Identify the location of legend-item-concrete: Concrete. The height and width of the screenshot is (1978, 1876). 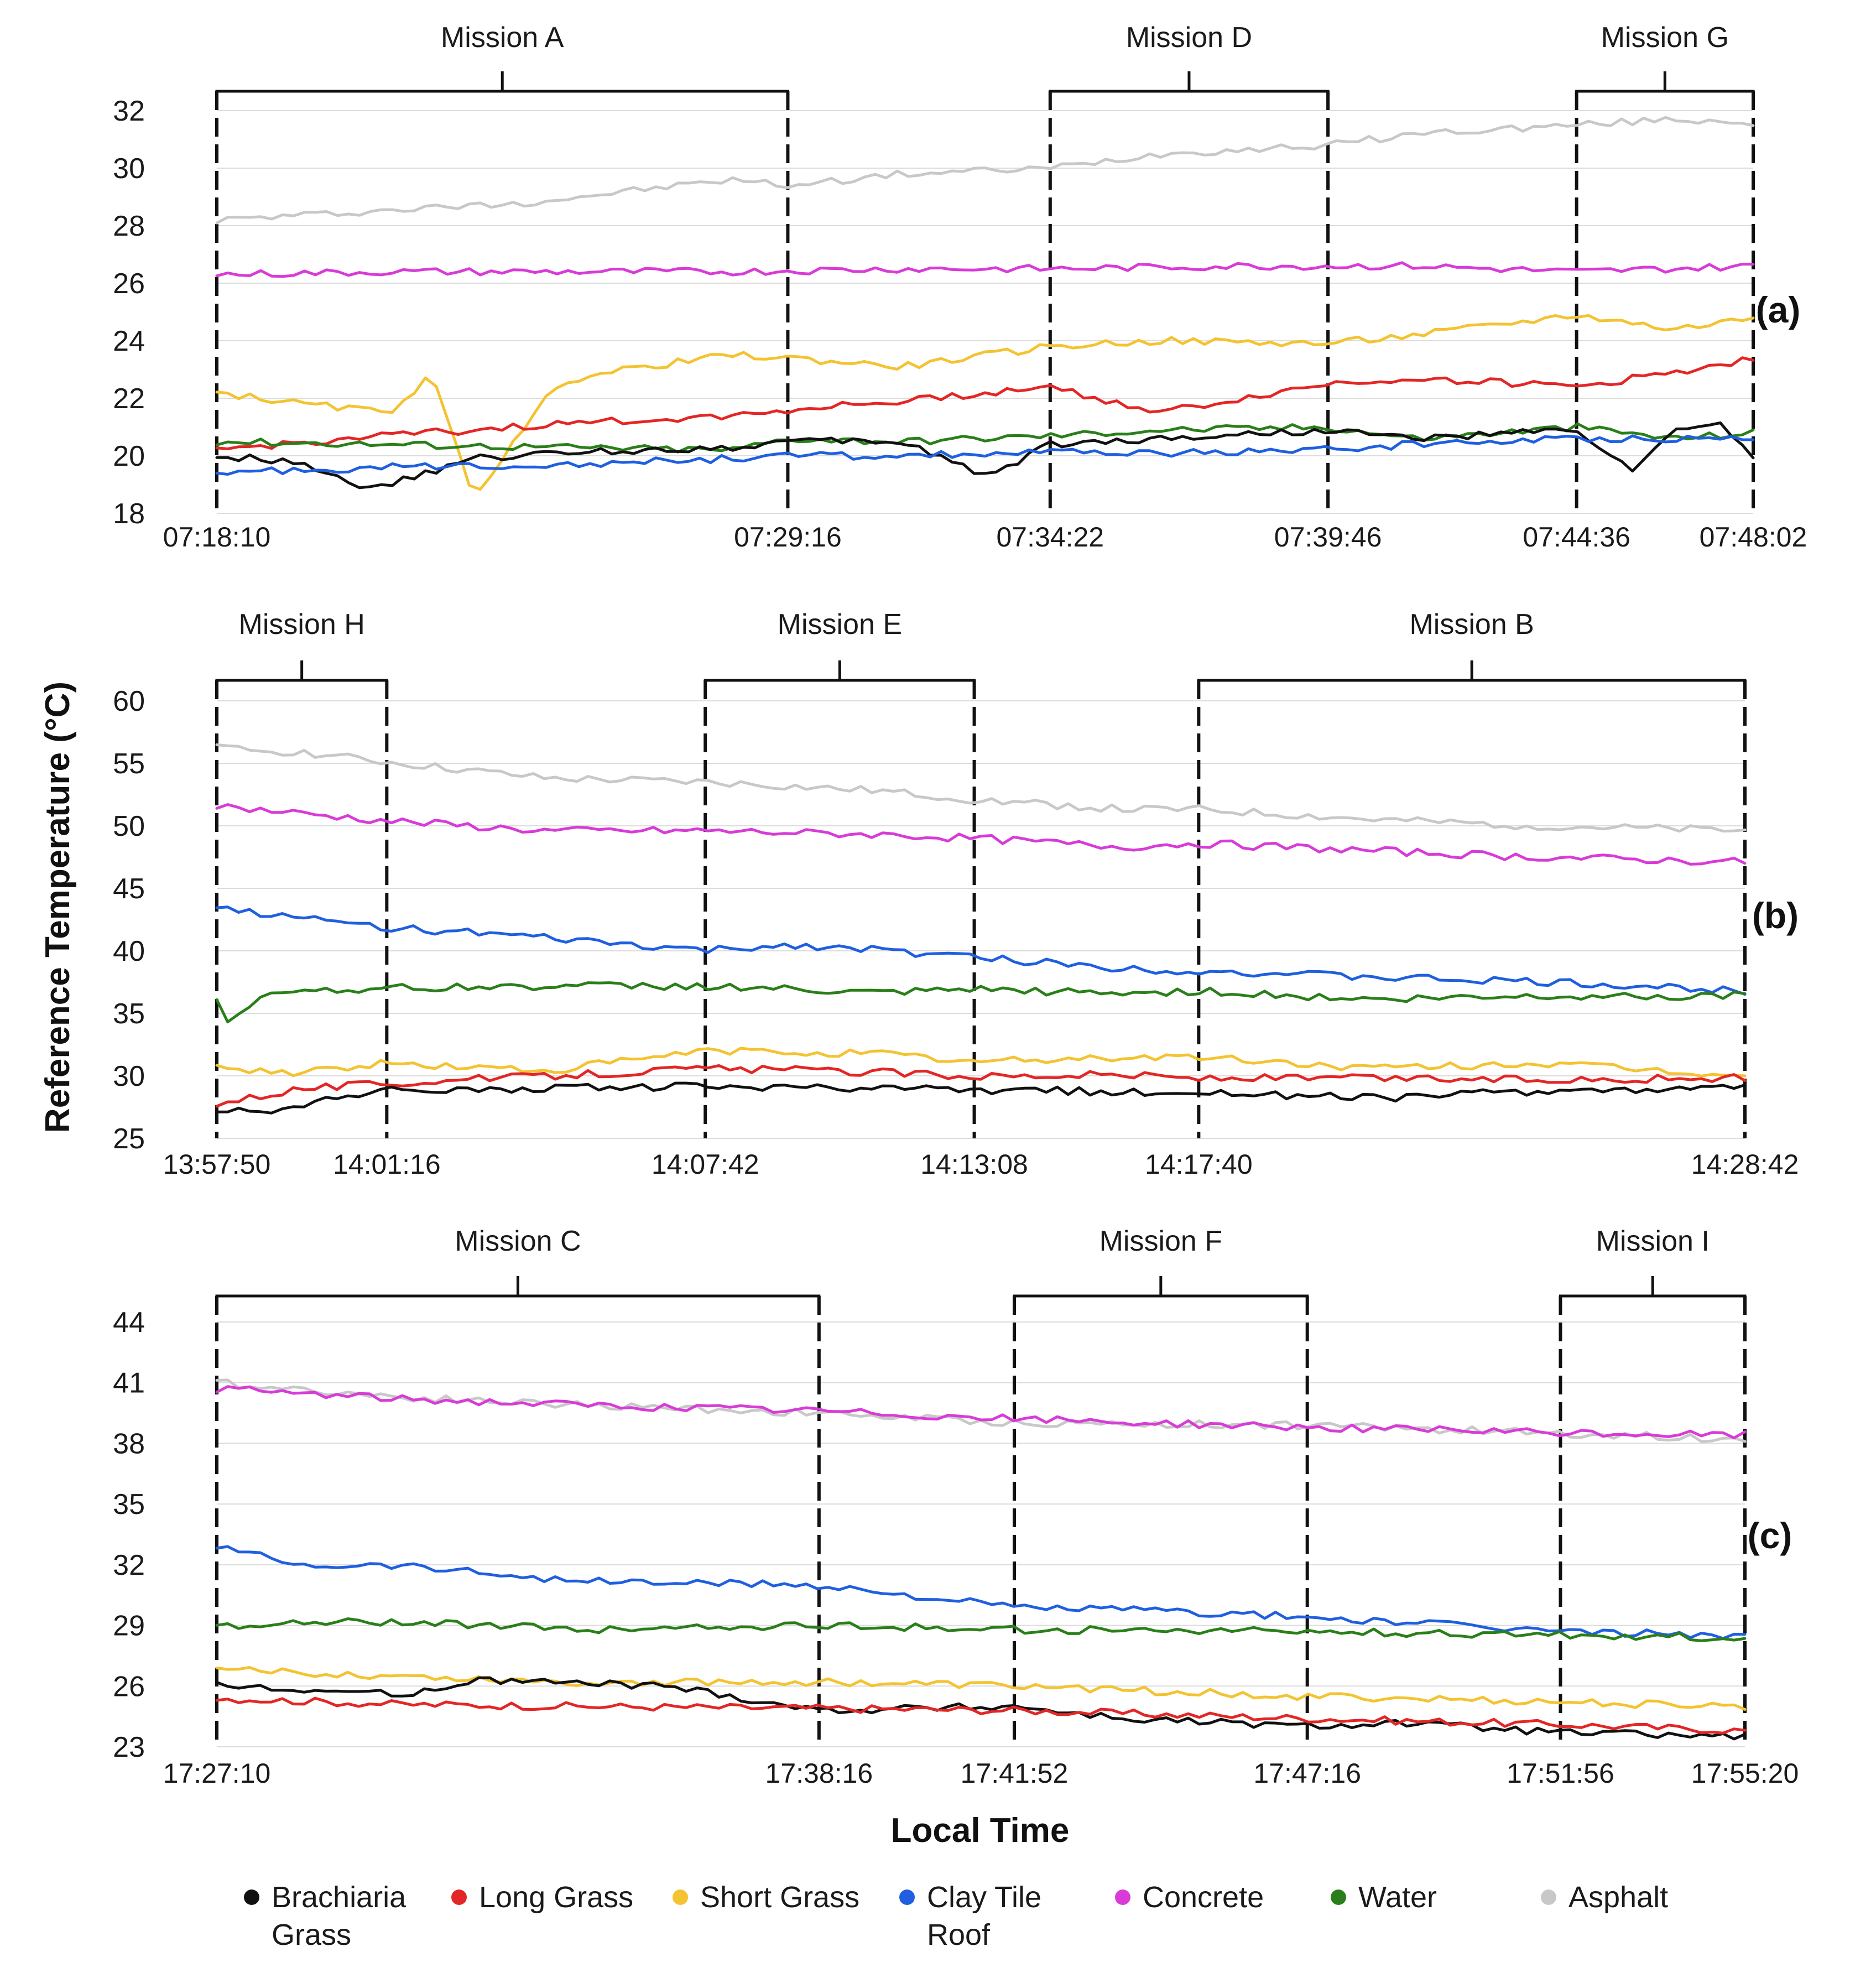
(1189, 1897).